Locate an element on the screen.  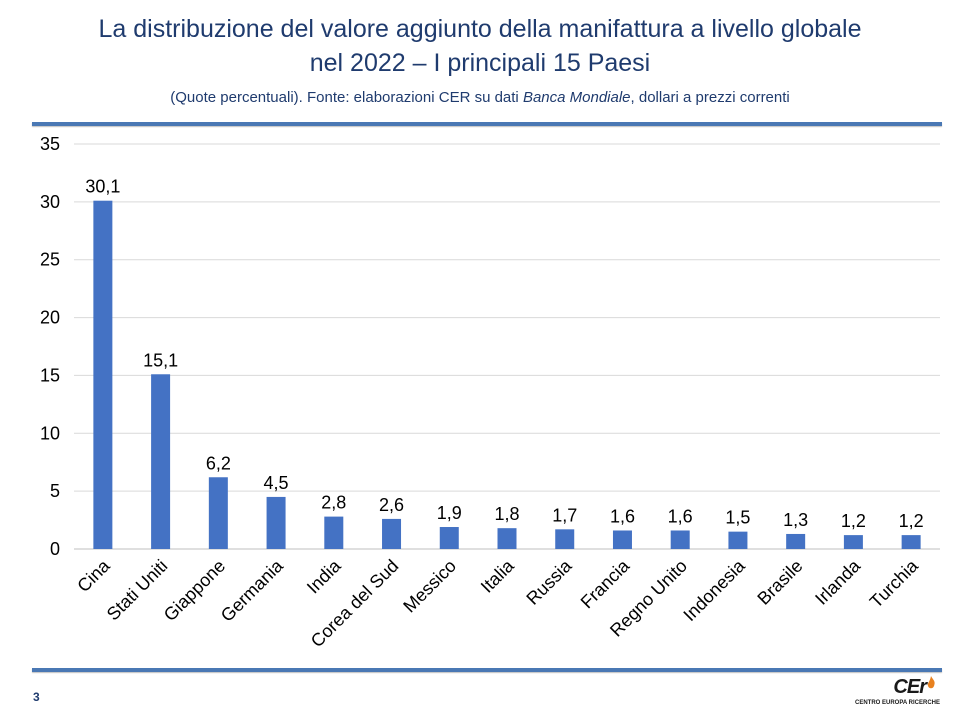
cer-logo: CEr CENTRO EUROPA RICERCHE is located at coordinates (897, 693).